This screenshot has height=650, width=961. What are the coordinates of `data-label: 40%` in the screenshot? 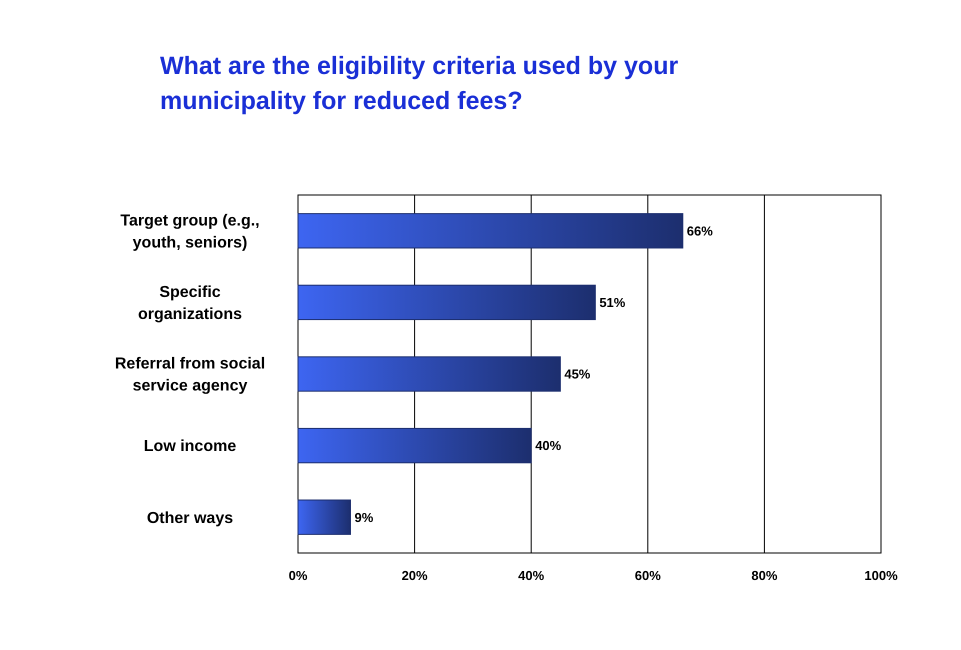 It's located at (548, 446).